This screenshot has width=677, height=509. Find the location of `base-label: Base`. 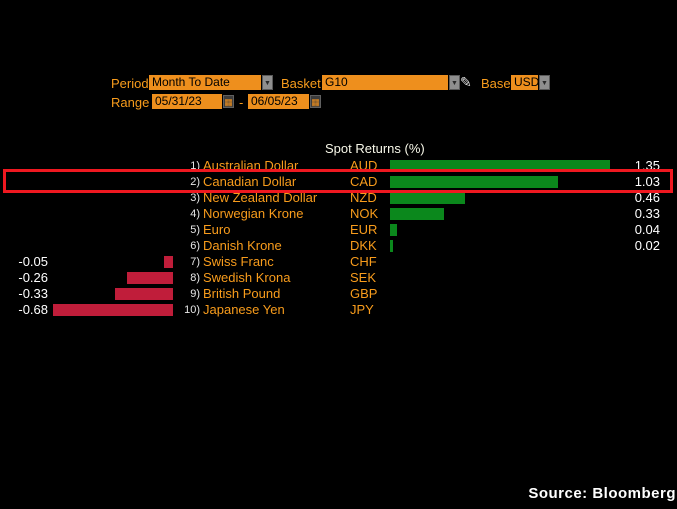

base-label: Base is located at coordinates (496, 83).